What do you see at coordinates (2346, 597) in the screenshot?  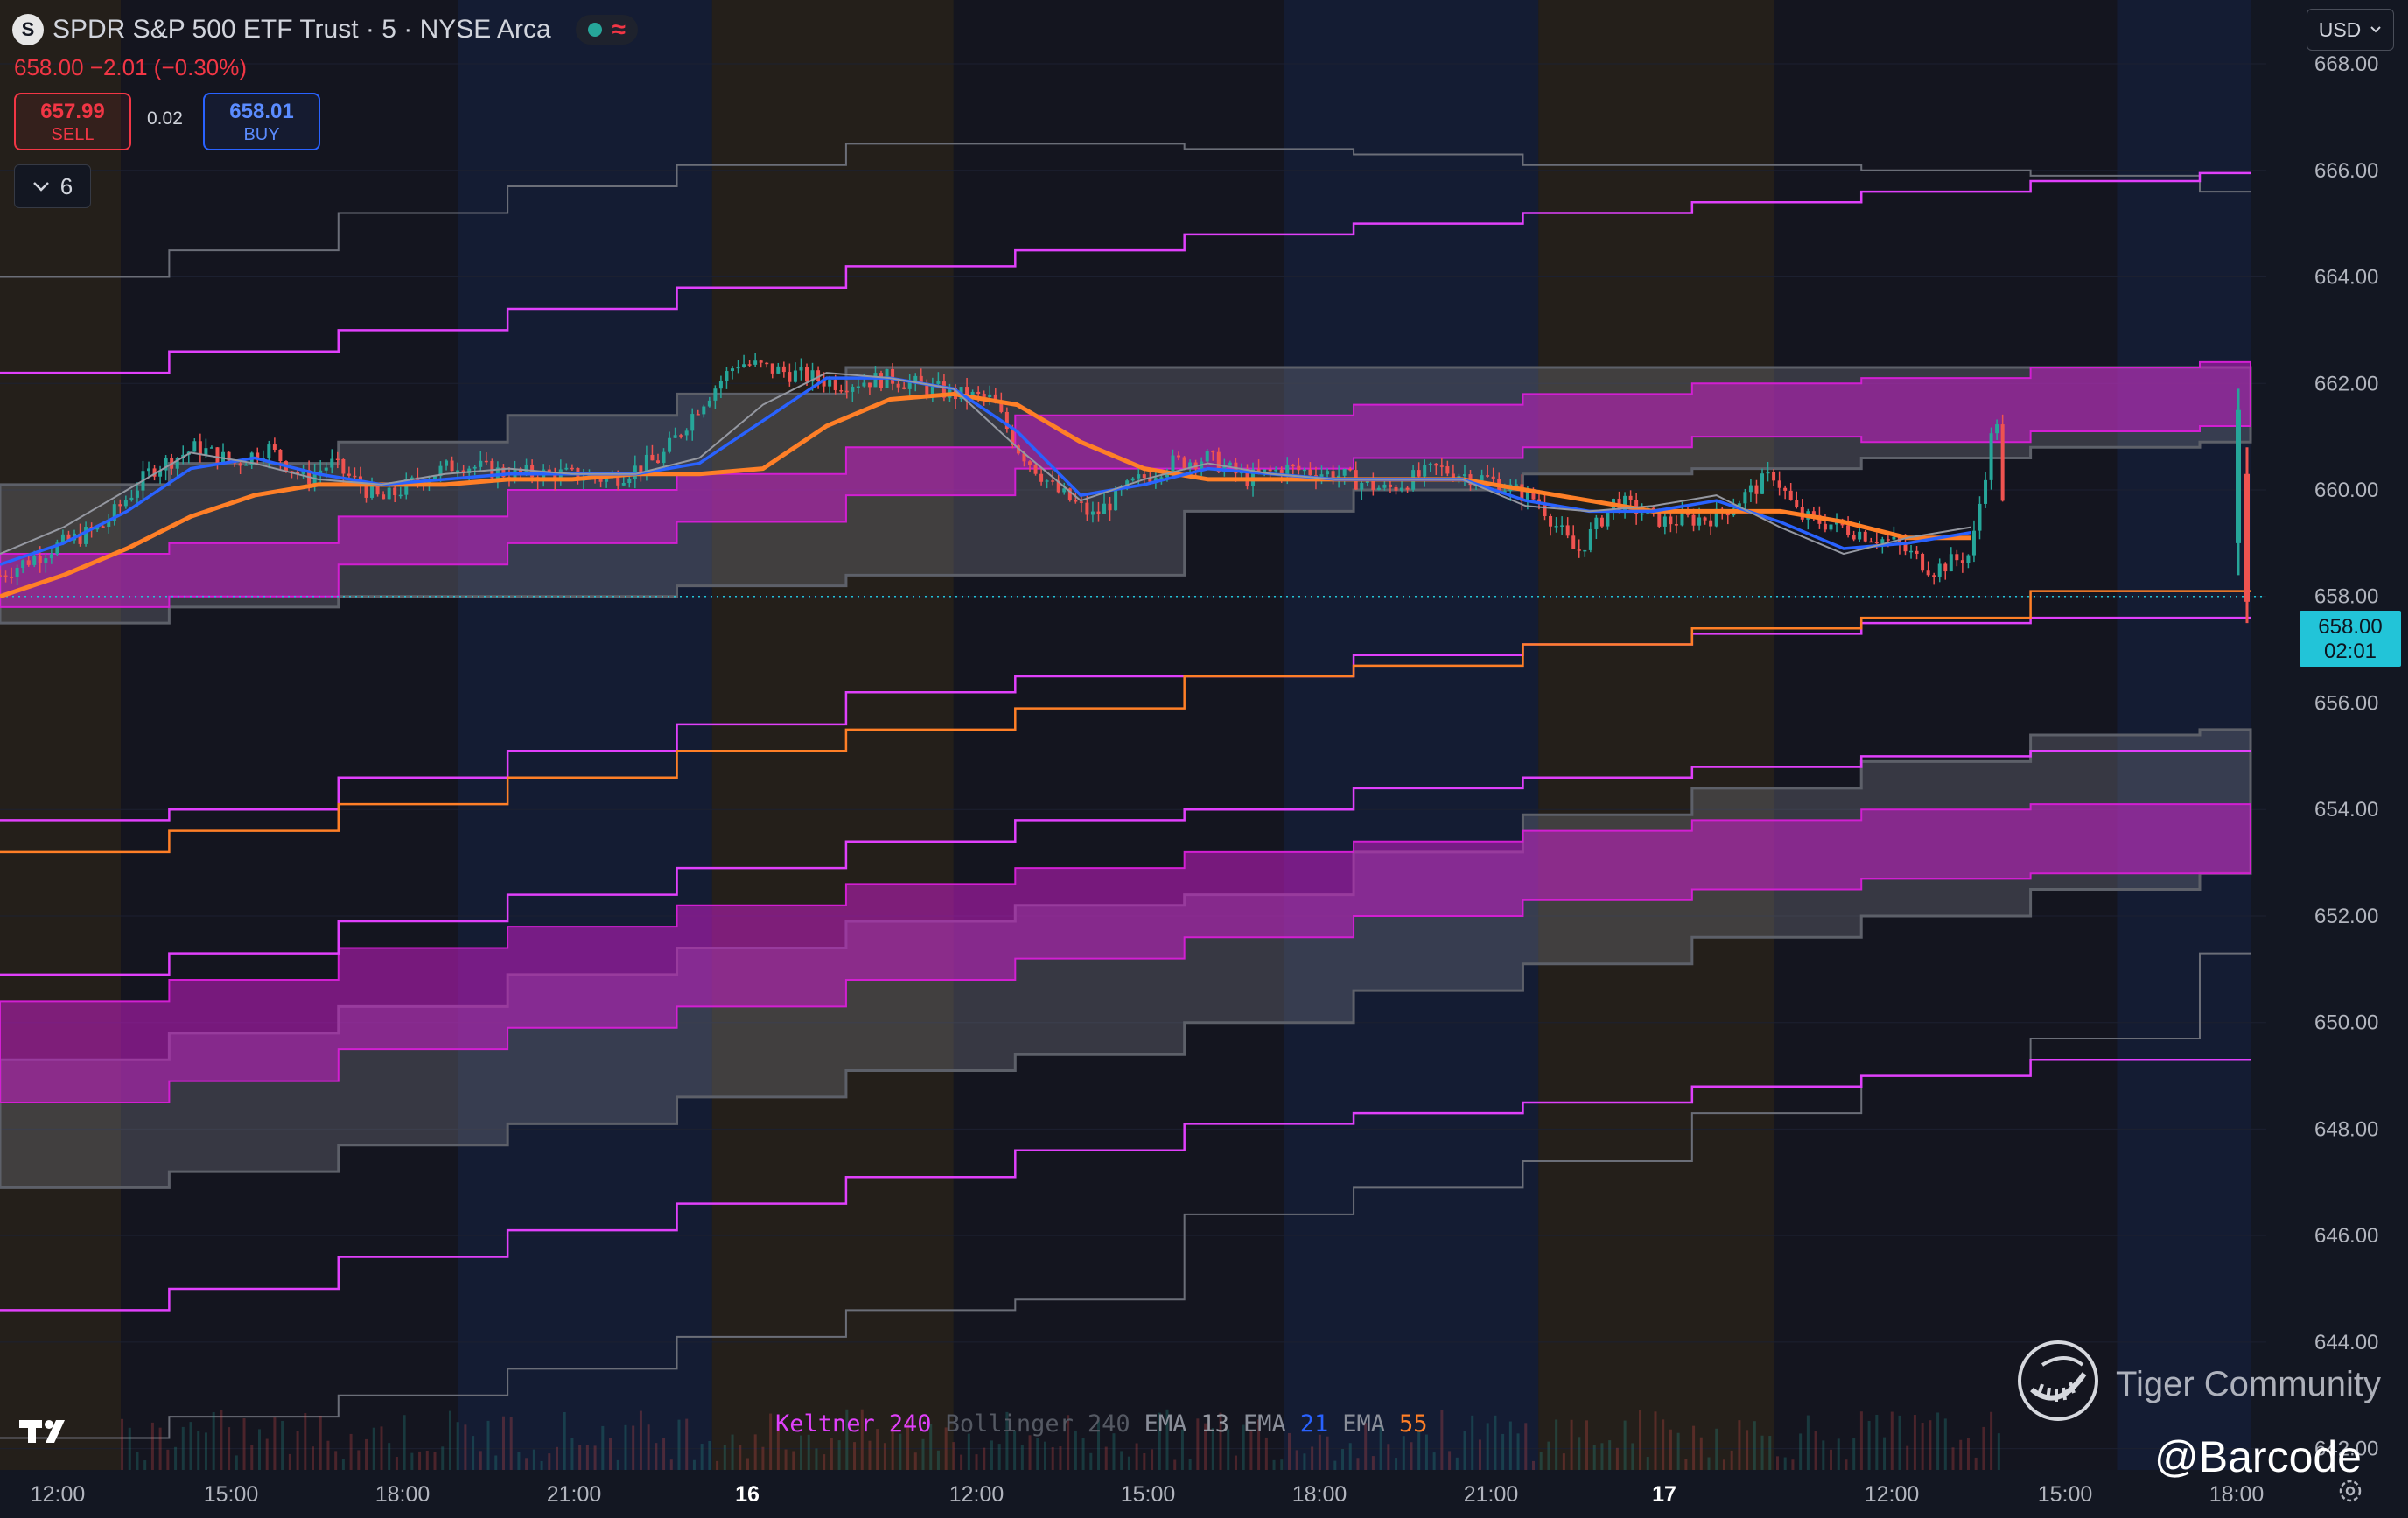 I see `y-tick-label: 658.00` at bounding box center [2346, 597].